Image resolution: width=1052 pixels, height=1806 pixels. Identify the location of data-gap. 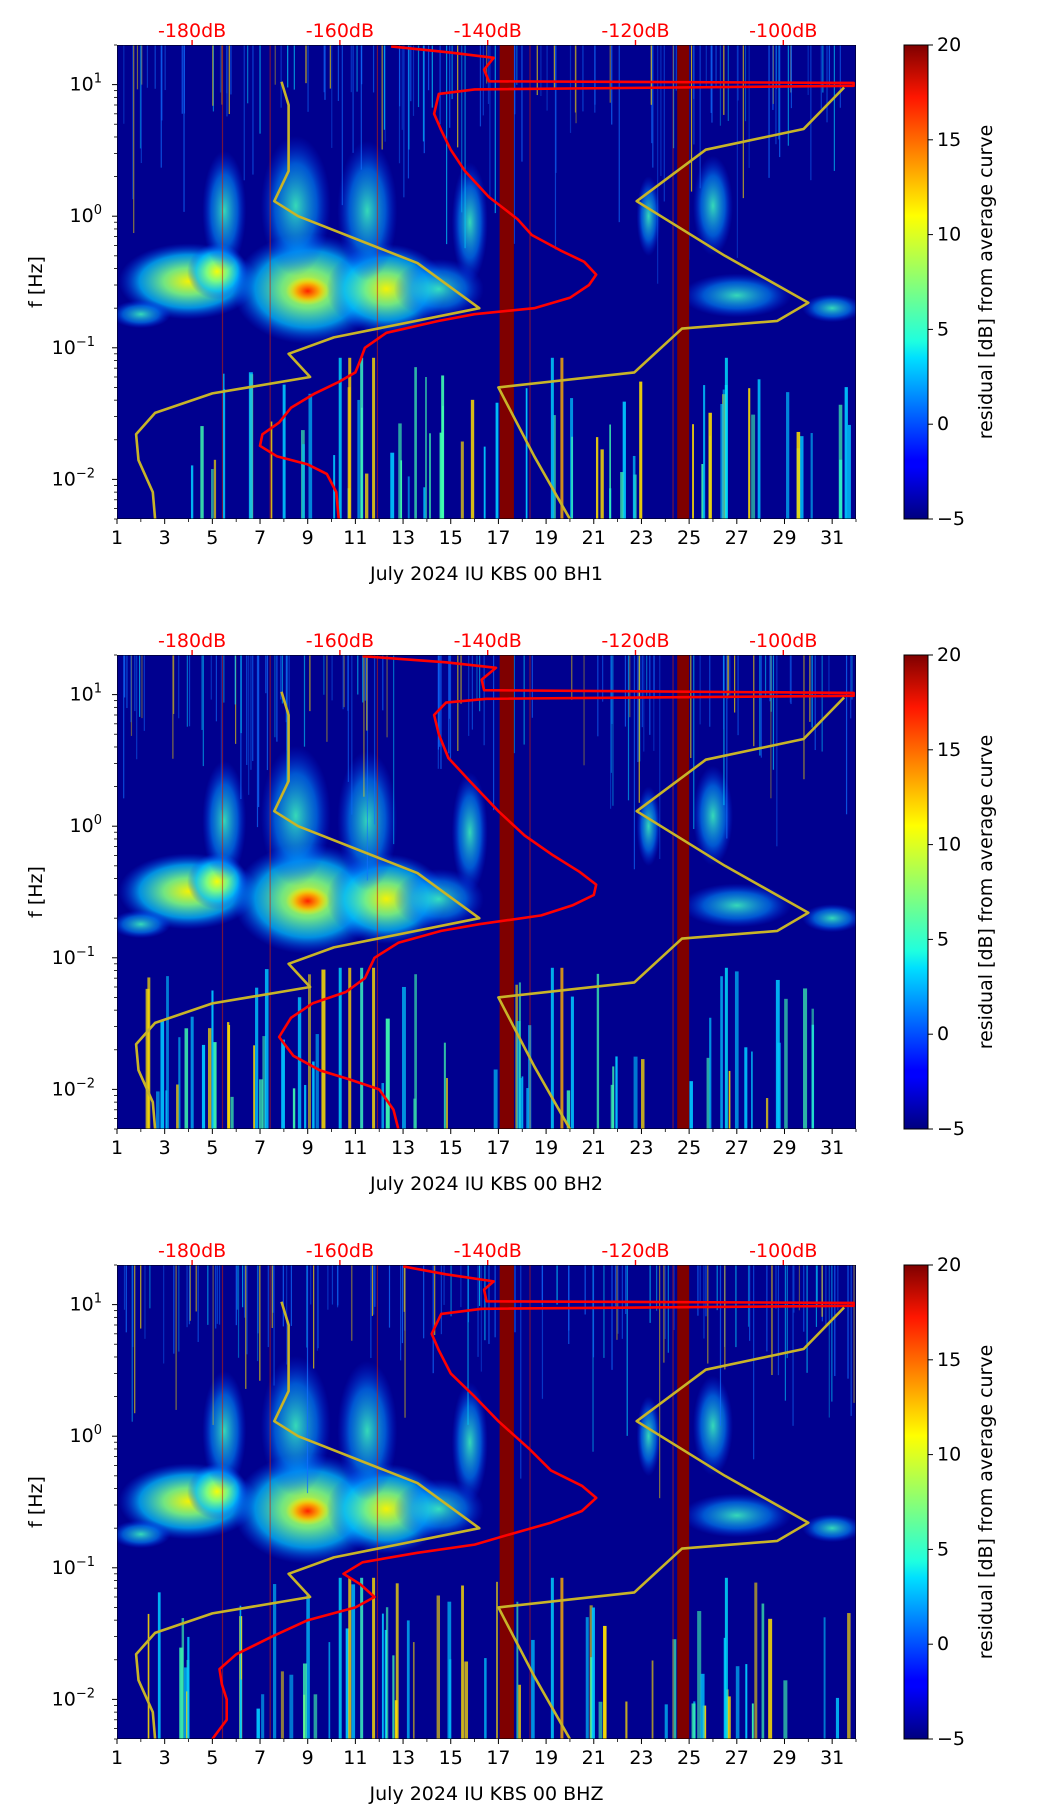
(683, 282).